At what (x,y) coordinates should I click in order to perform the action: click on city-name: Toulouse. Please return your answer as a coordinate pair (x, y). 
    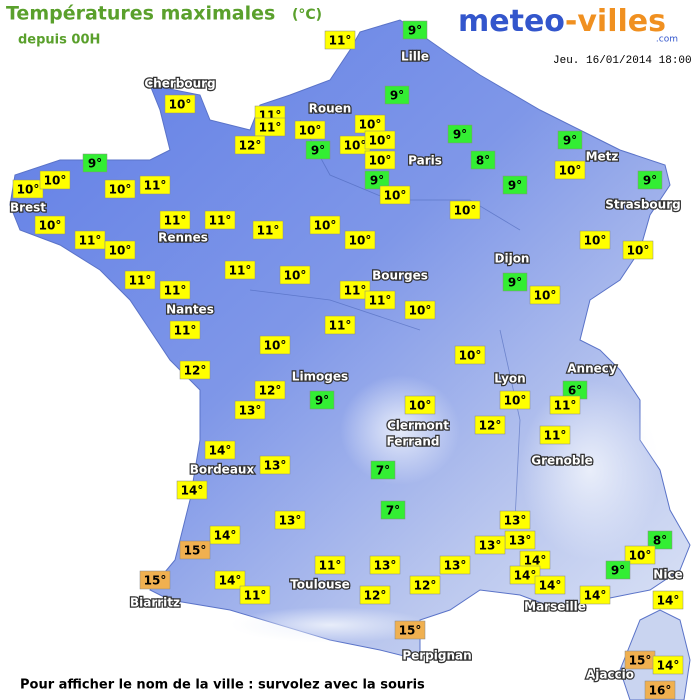
    Looking at the image, I should click on (320, 585).